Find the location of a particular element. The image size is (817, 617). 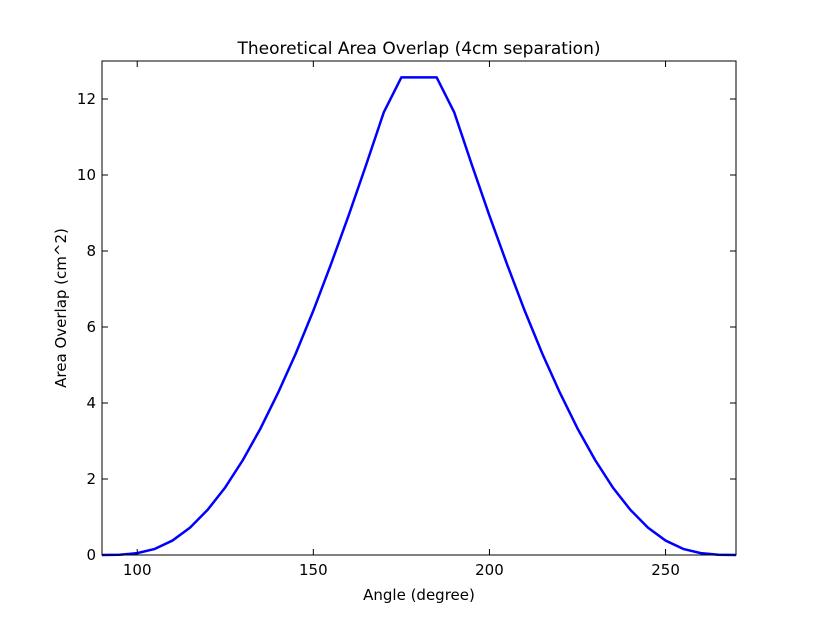

y-tick-label: 2 is located at coordinates (91, 479).